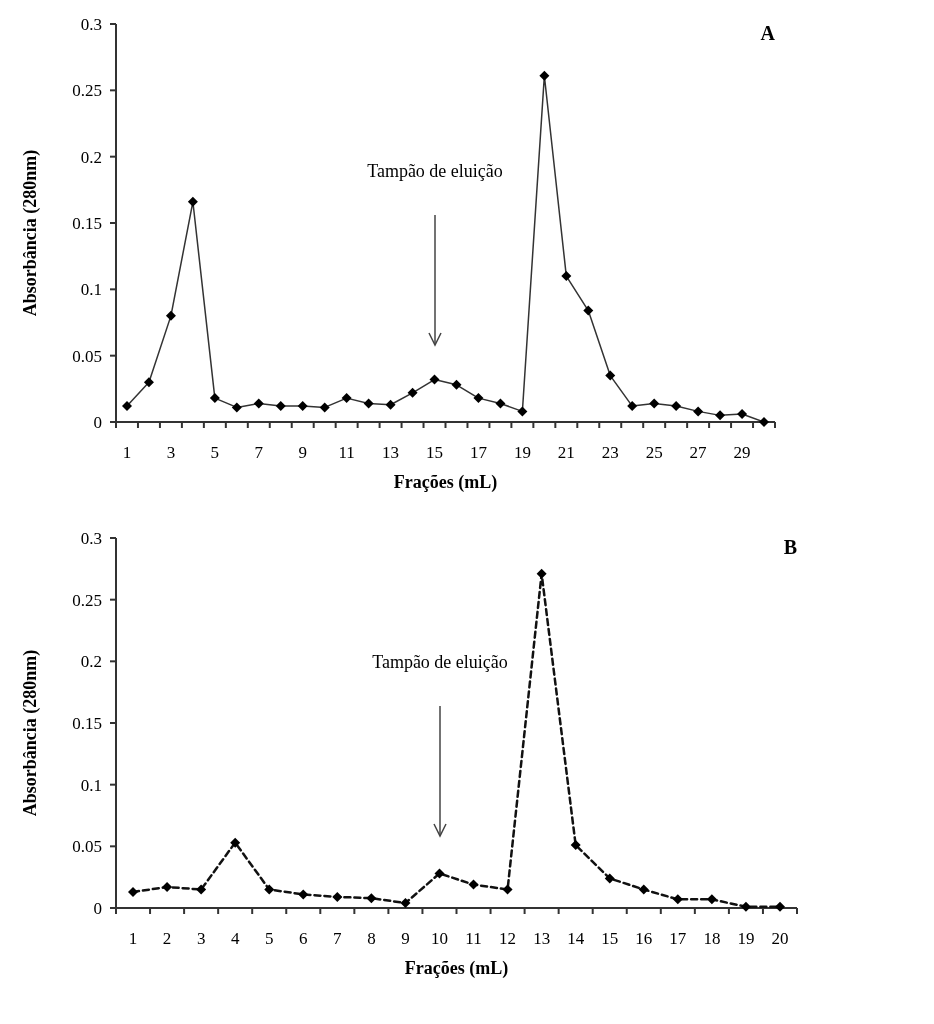  Describe the element at coordinates (303, 938) in the screenshot. I see `x-tick-label: 6` at that location.